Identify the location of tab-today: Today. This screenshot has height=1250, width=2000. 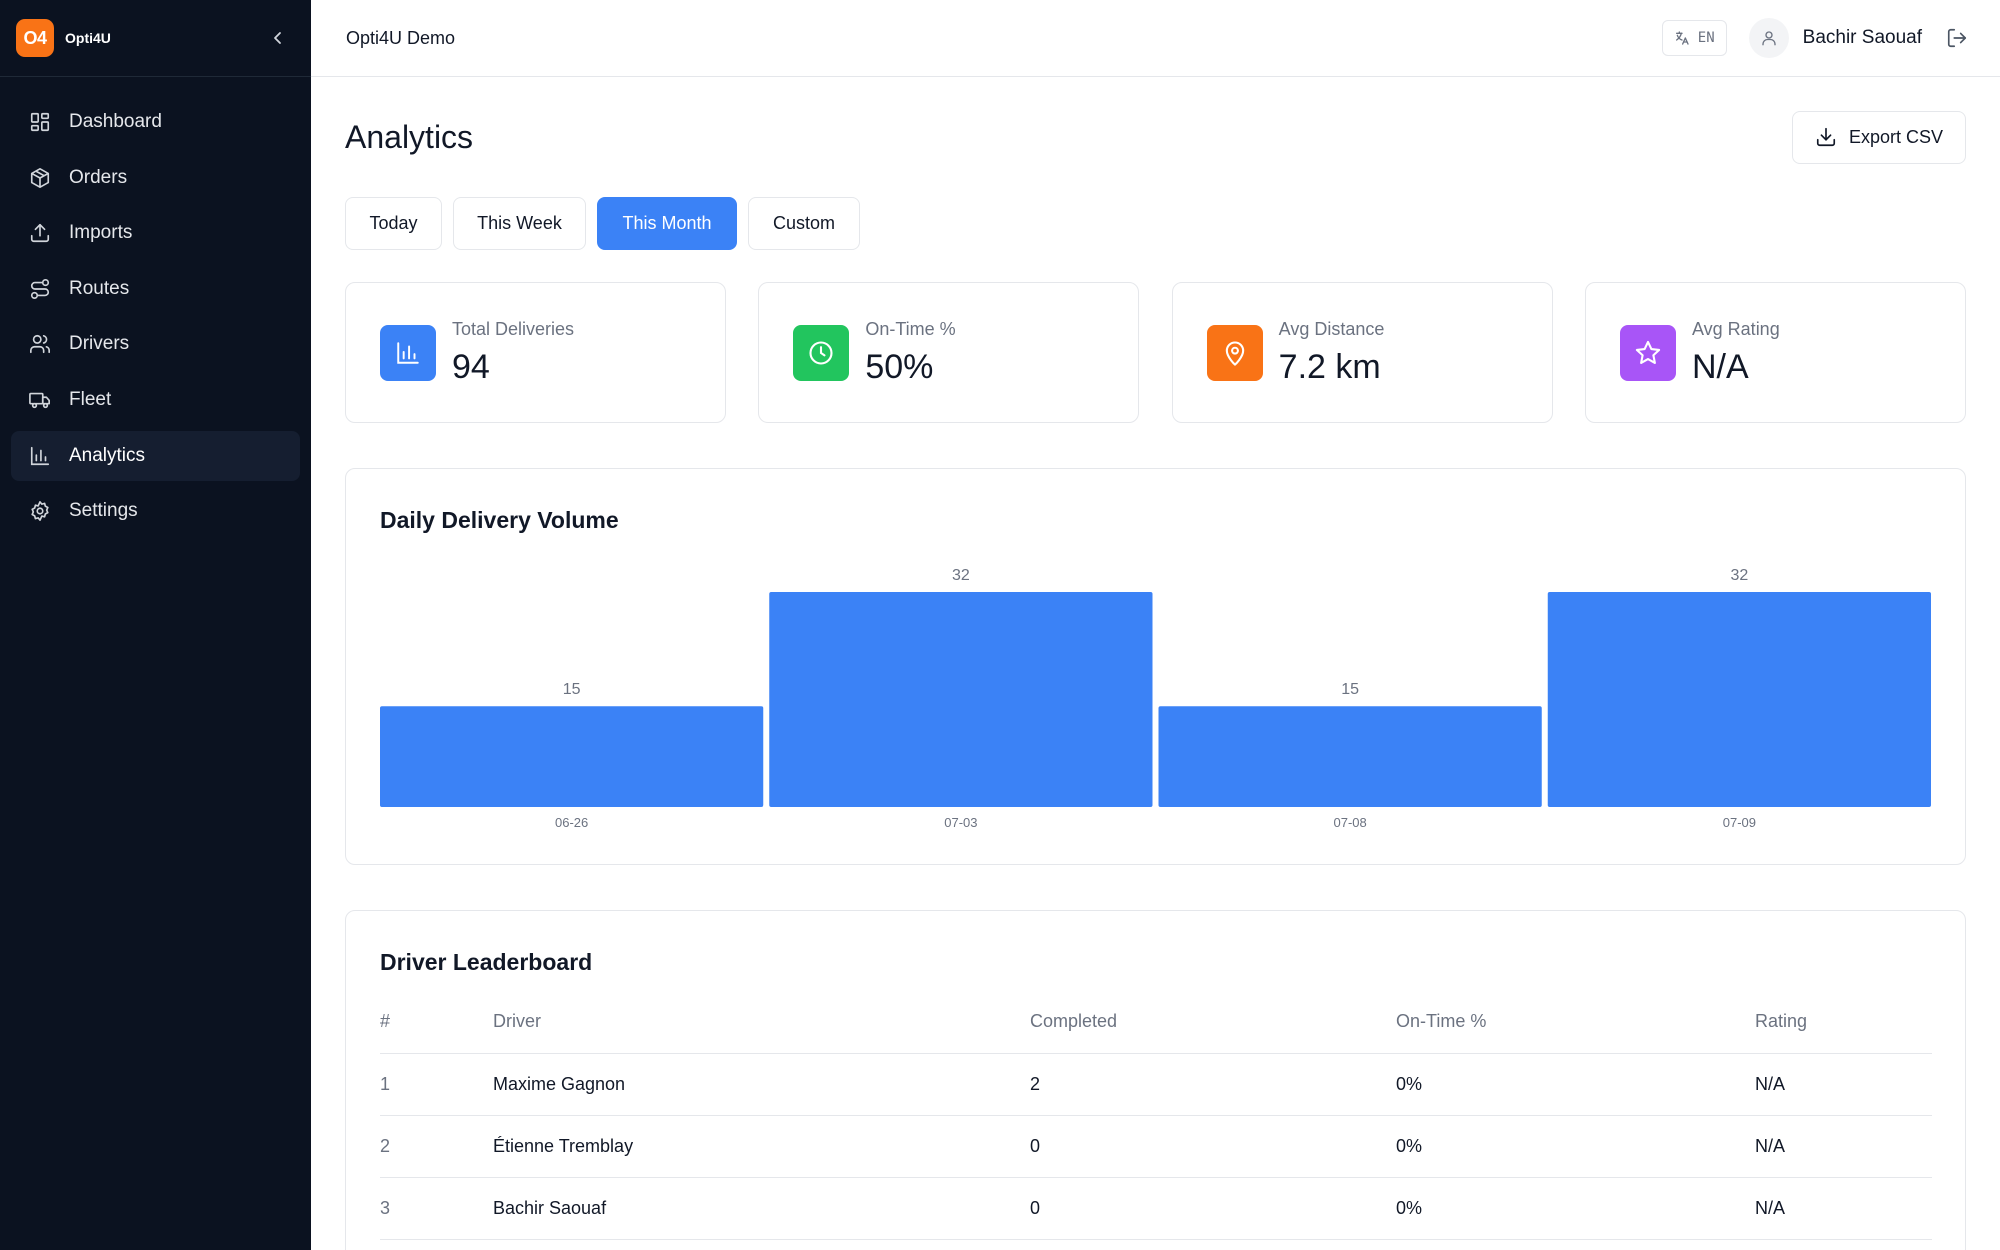
(393, 223).